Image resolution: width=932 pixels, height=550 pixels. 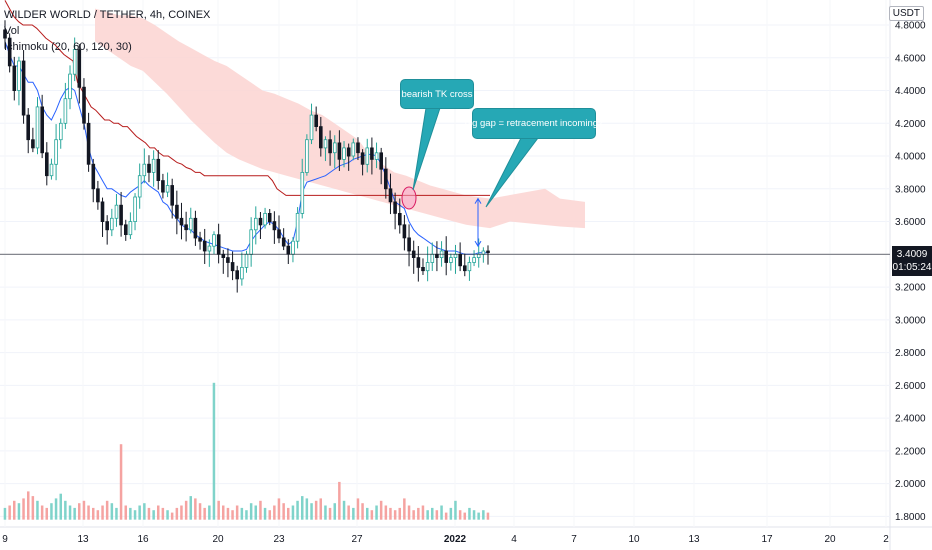 What do you see at coordinates (906, 13) in the screenshot?
I see `currency-label: USDT` at bounding box center [906, 13].